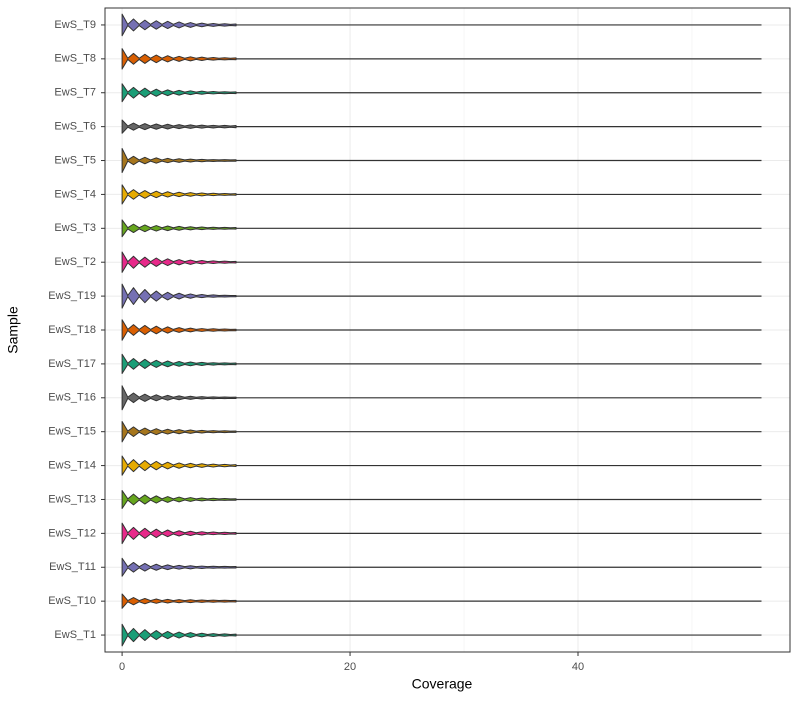 This screenshot has width=800, height=705. What do you see at coordinates (75, 262) in the screenshot?
I see `y-tick-label: EwS_T2` at bounding box center [75, 262].